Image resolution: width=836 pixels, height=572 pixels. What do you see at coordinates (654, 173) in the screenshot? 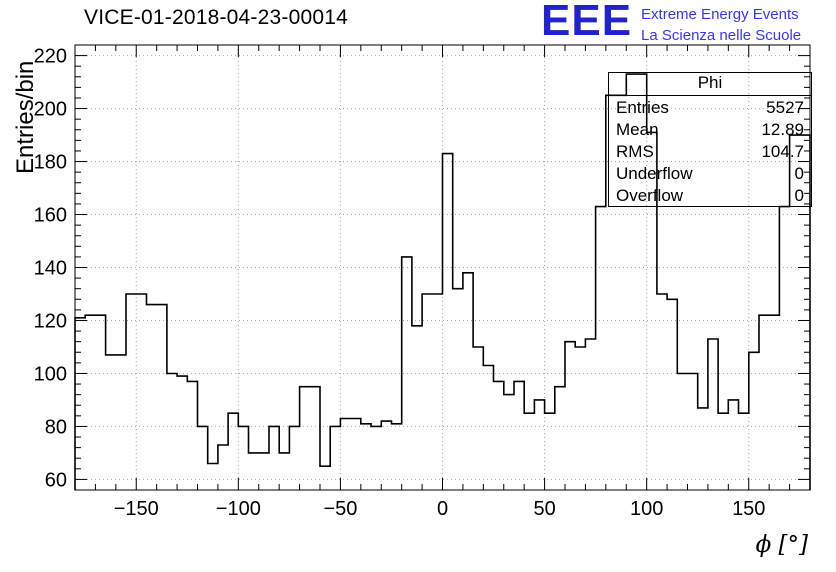
I see `stats-label: Underflow` at bounding box center [654, 173].